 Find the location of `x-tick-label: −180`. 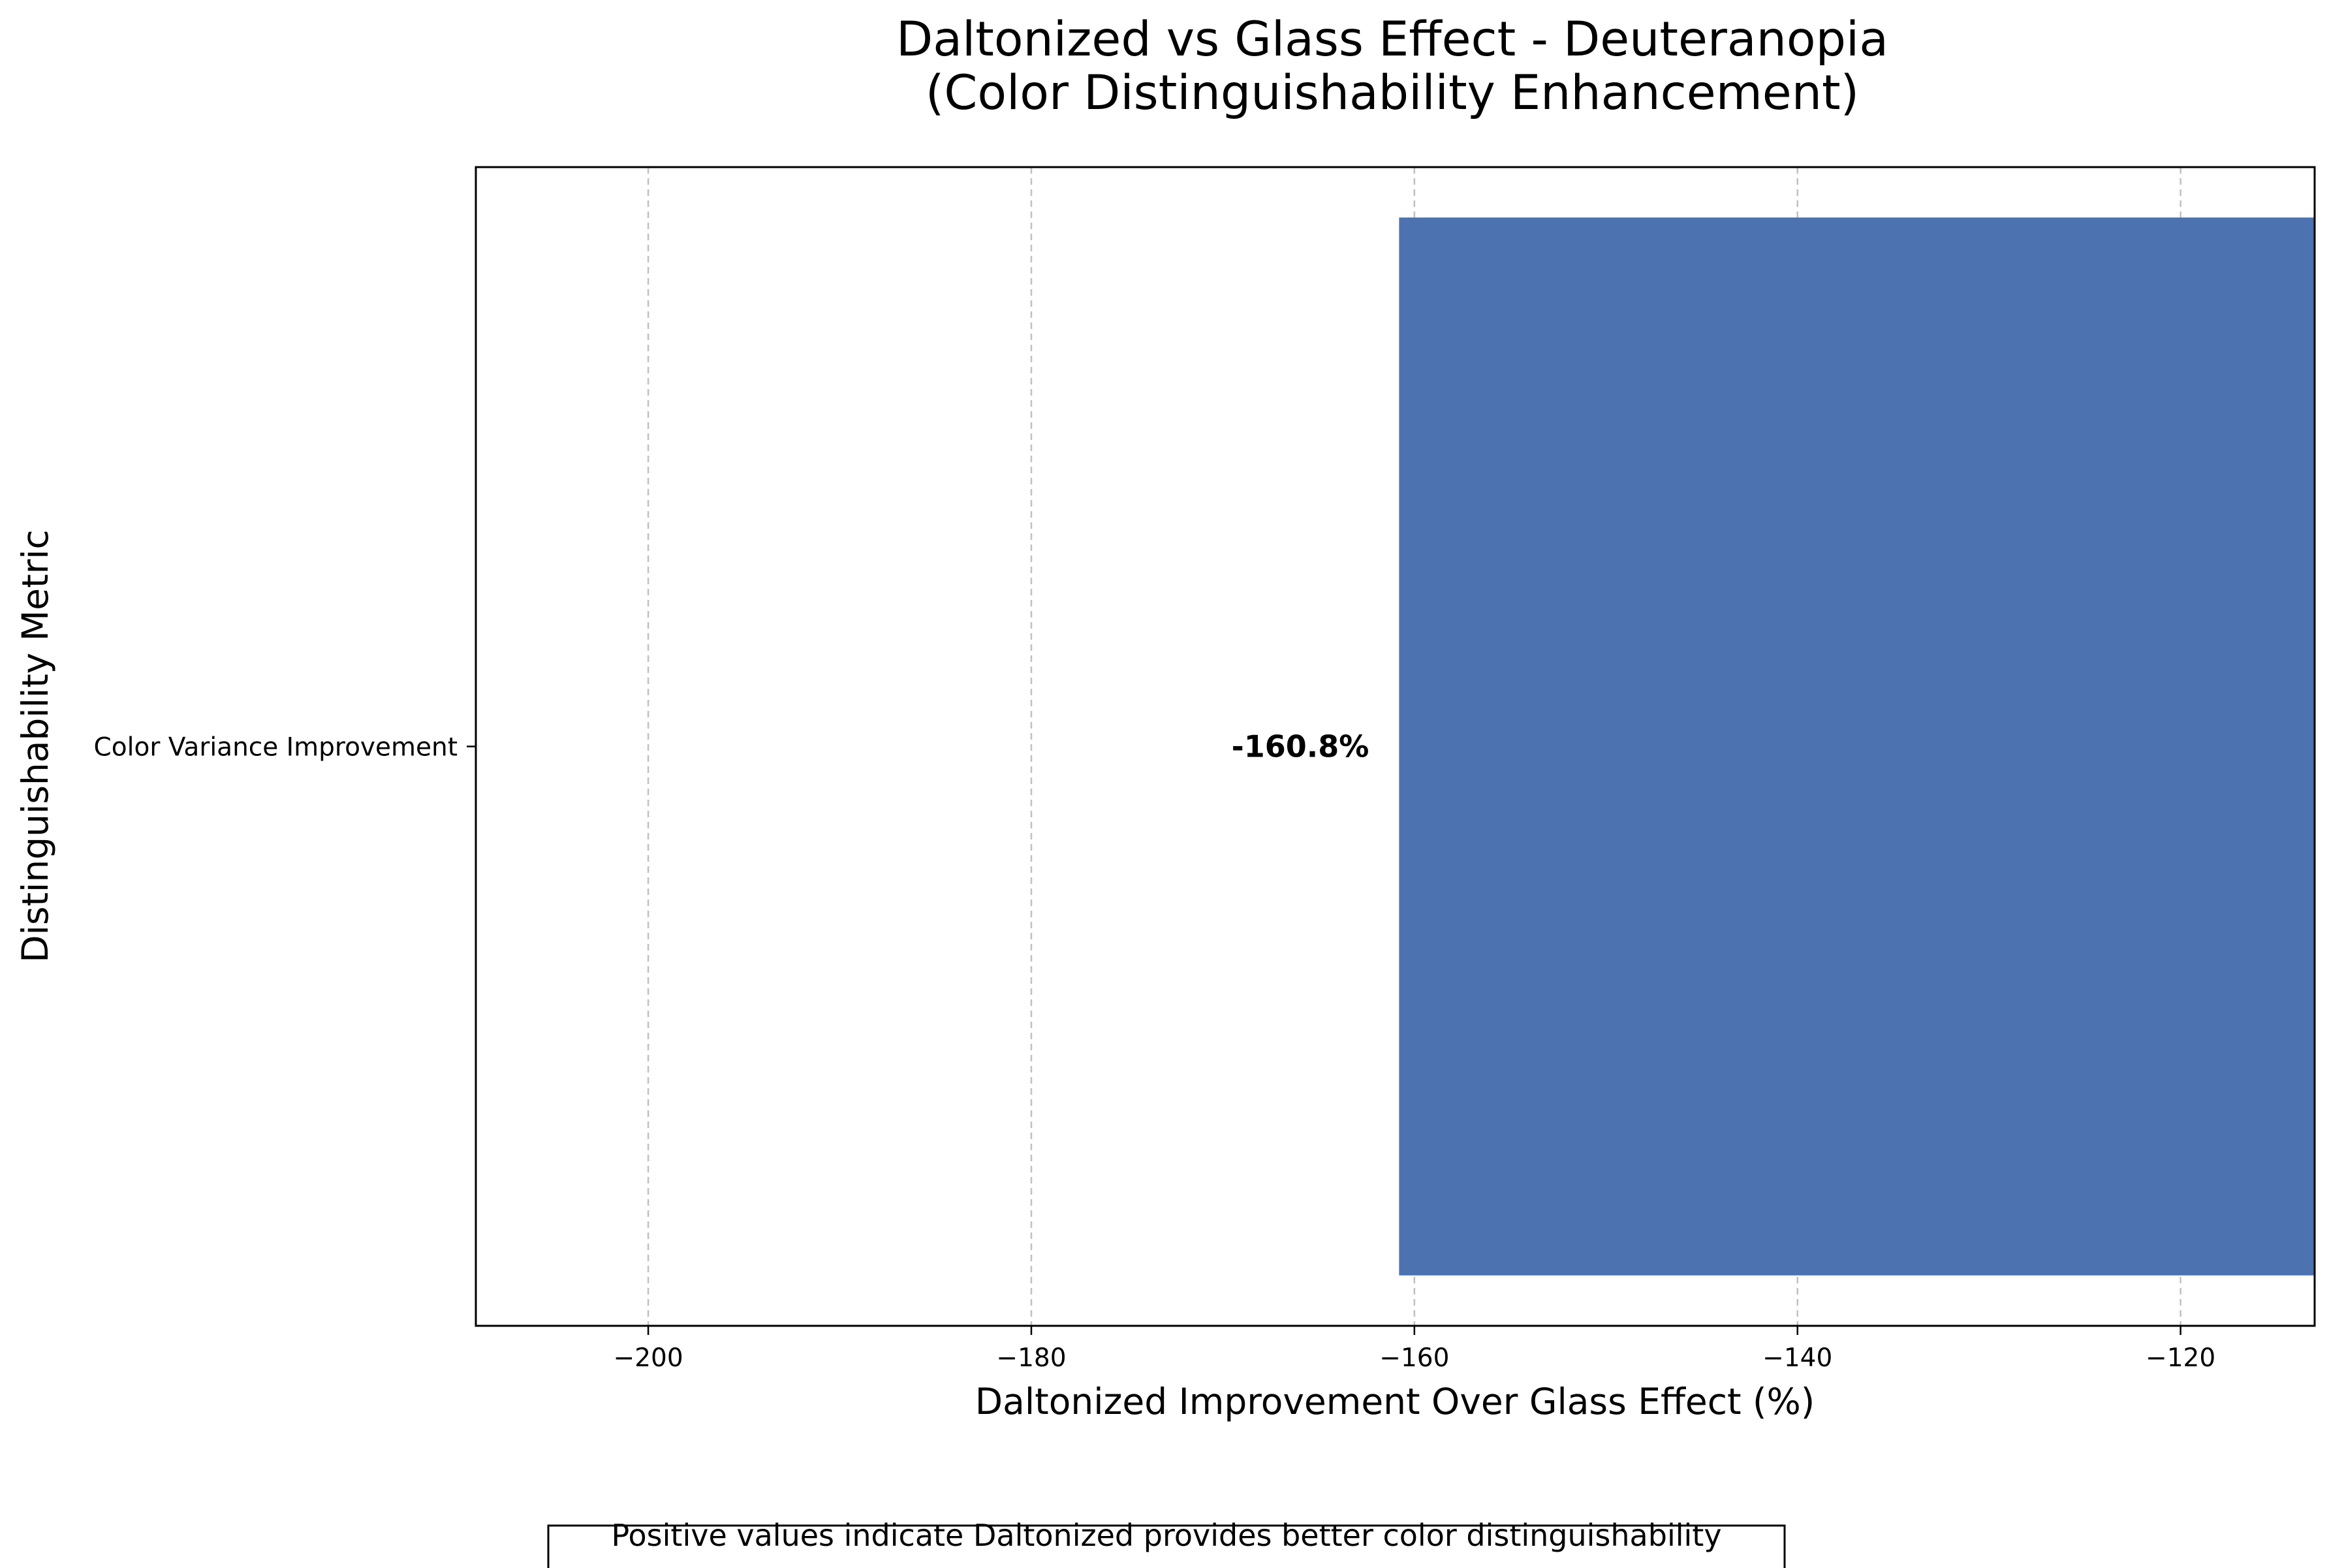

x-tick-label: −180 is located at coordinates (1031, 1358).